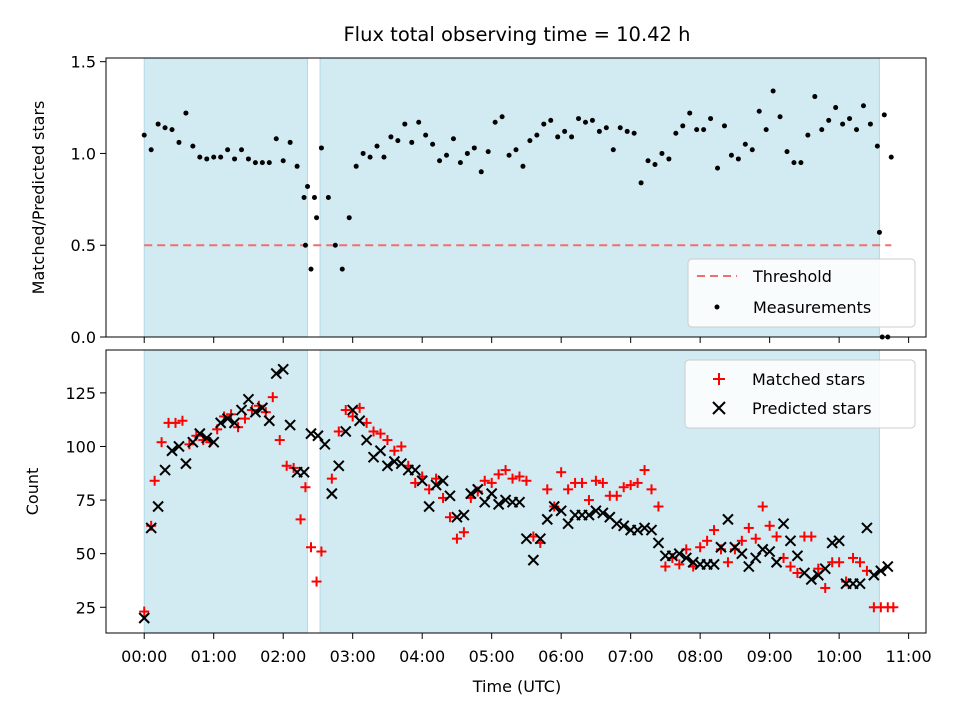 The height and width of the screenshot is (720, 960). I want to click on top-y-axis-label: Matched/Predicted stars, so click(38, 198).